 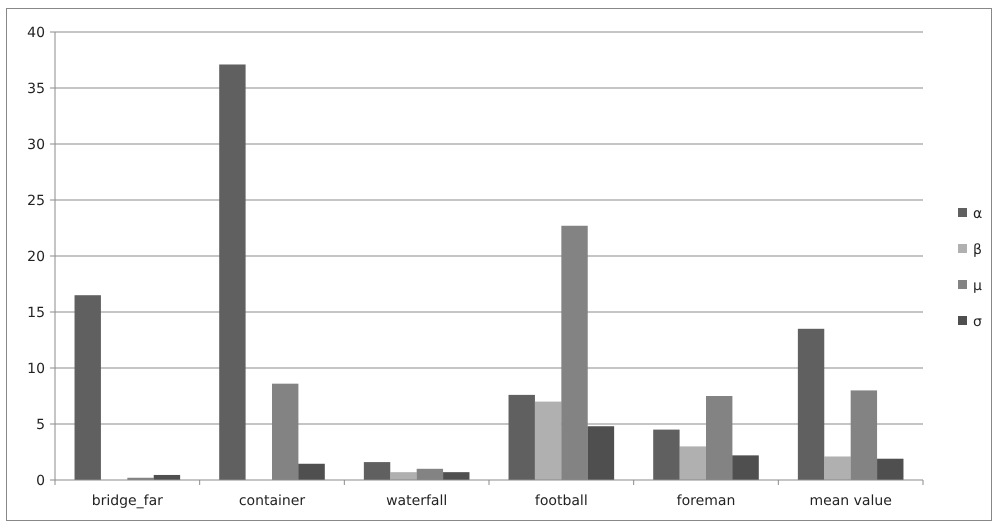 What do you see at coordinates (36, 32) in the screenshot?
I see `y-tick-label: 40` at bounding box center [36, 32].